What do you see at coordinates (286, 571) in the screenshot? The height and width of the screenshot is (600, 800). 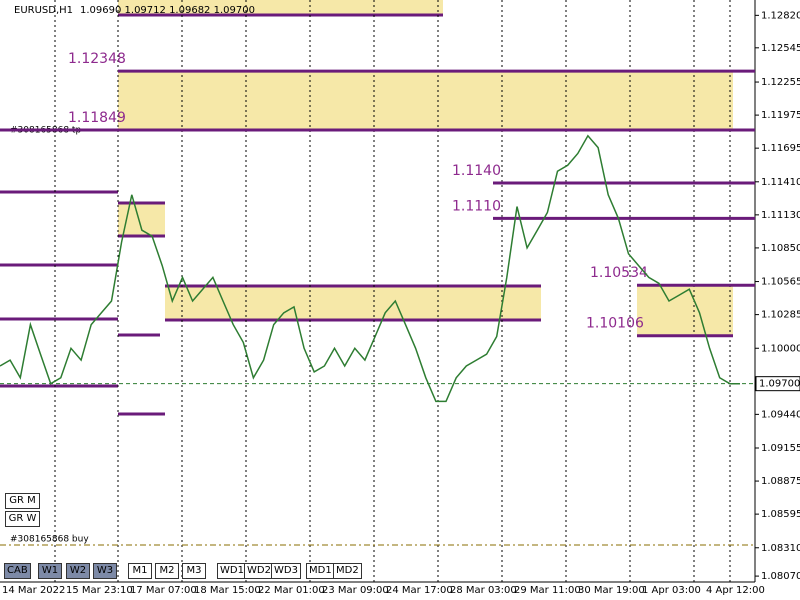 I see `toolbar-button: WD3` at bounding box center [286, 571].